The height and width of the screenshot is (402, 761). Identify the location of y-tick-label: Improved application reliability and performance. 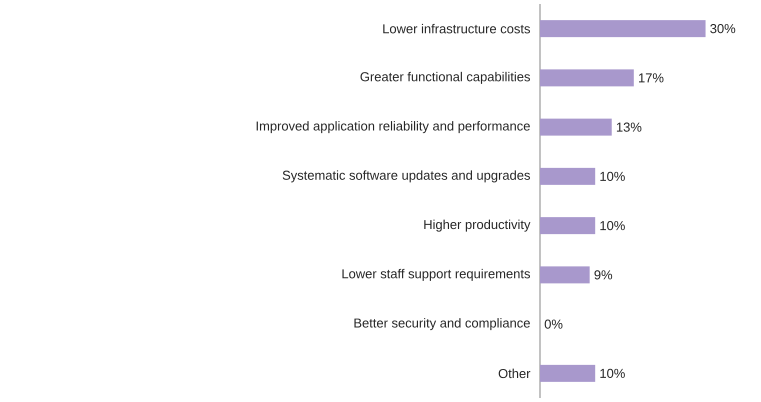
(393, 127).